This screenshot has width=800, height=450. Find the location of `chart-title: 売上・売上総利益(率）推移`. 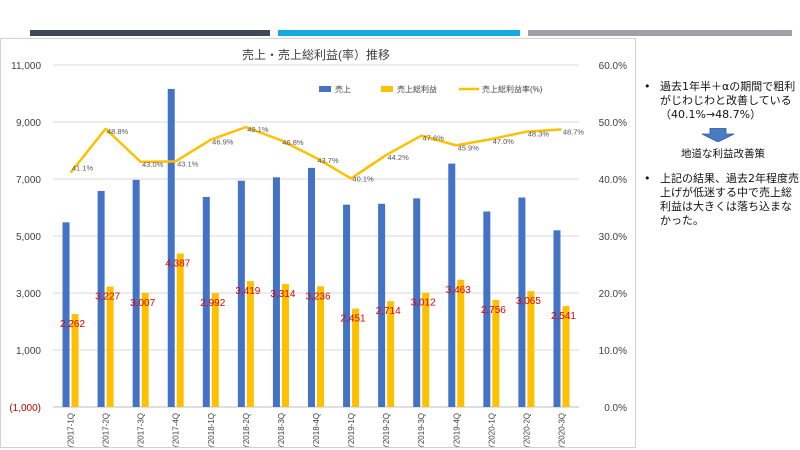

chart-title: 売上・売上総利益(率）推移 is located at coordinates (316, 54).